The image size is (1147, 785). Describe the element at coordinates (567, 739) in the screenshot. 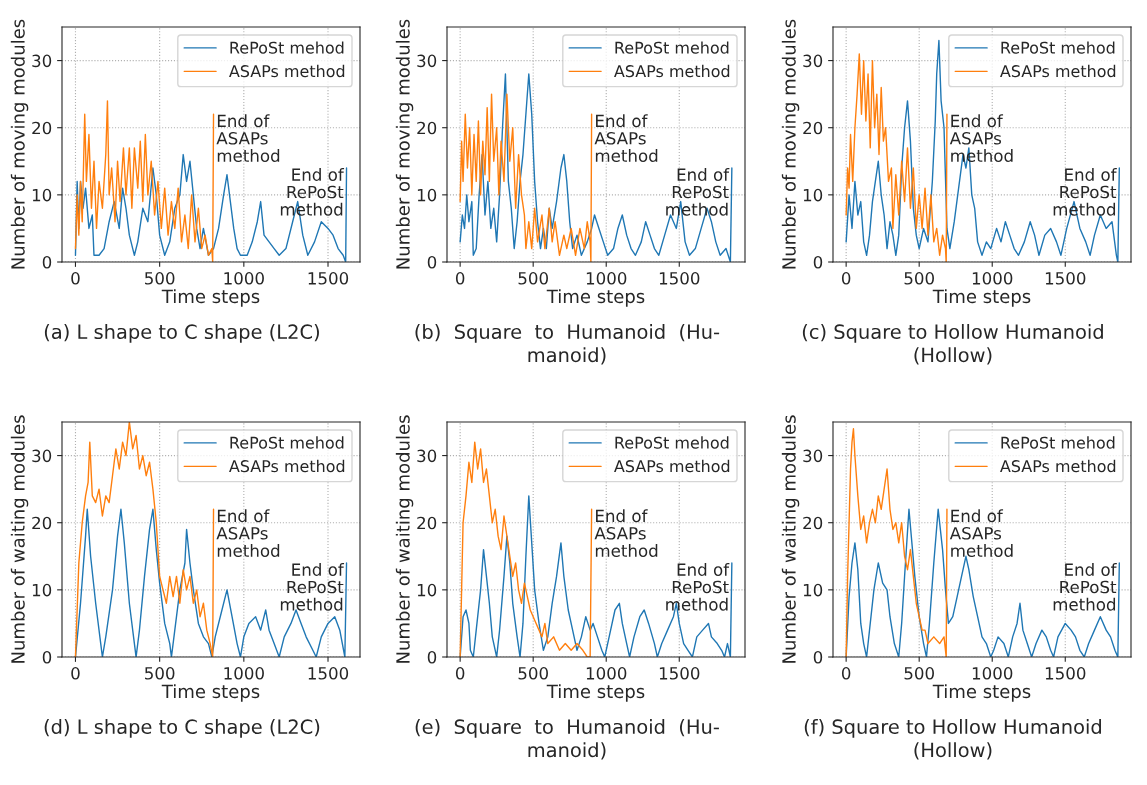

I see `text: (e) Square to Humanoid (Hu- manoid)` at that location.